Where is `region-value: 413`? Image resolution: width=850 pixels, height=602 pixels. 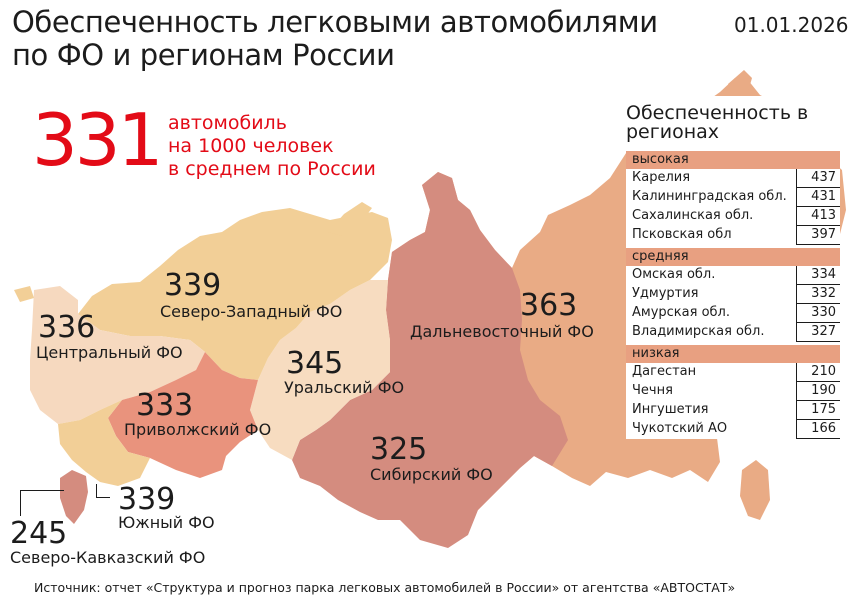 region-value: 413 is located at coordinates (818, 216).